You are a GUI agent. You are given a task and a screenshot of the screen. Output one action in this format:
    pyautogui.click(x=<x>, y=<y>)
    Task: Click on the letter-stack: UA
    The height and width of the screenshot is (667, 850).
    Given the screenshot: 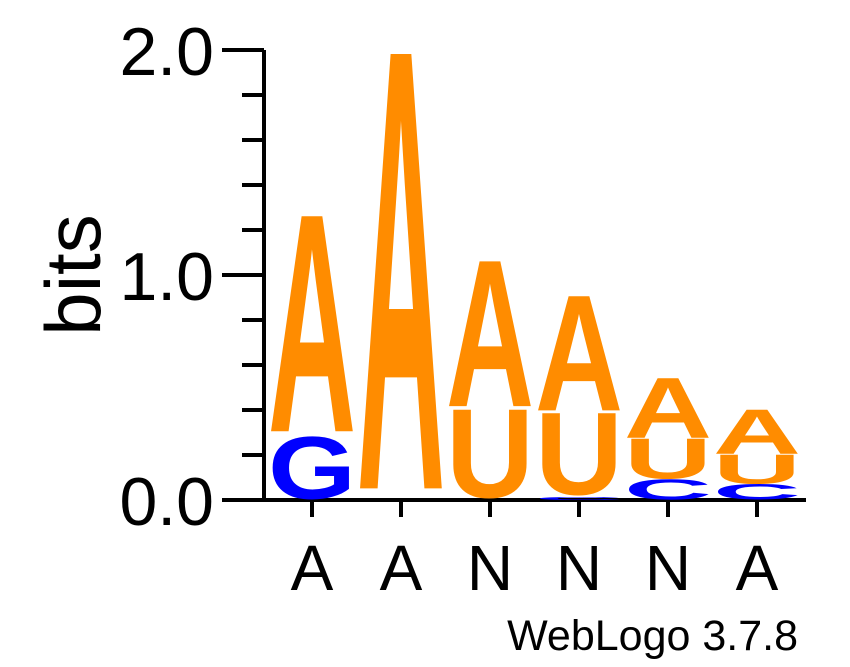 What is the action you would take?
    pyautogui.click(x=490, y=370)
    